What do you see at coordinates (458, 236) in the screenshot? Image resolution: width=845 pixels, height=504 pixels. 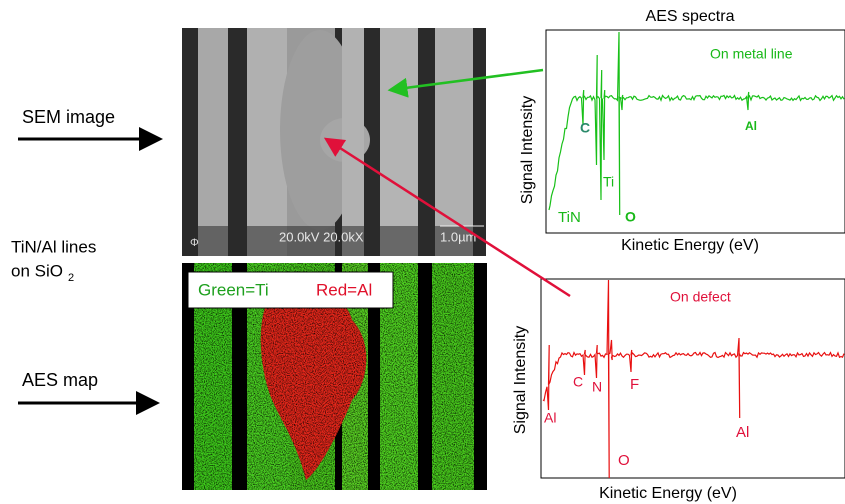 I see `sem-scale: 1.0µm` at bounding box center [458, 236].